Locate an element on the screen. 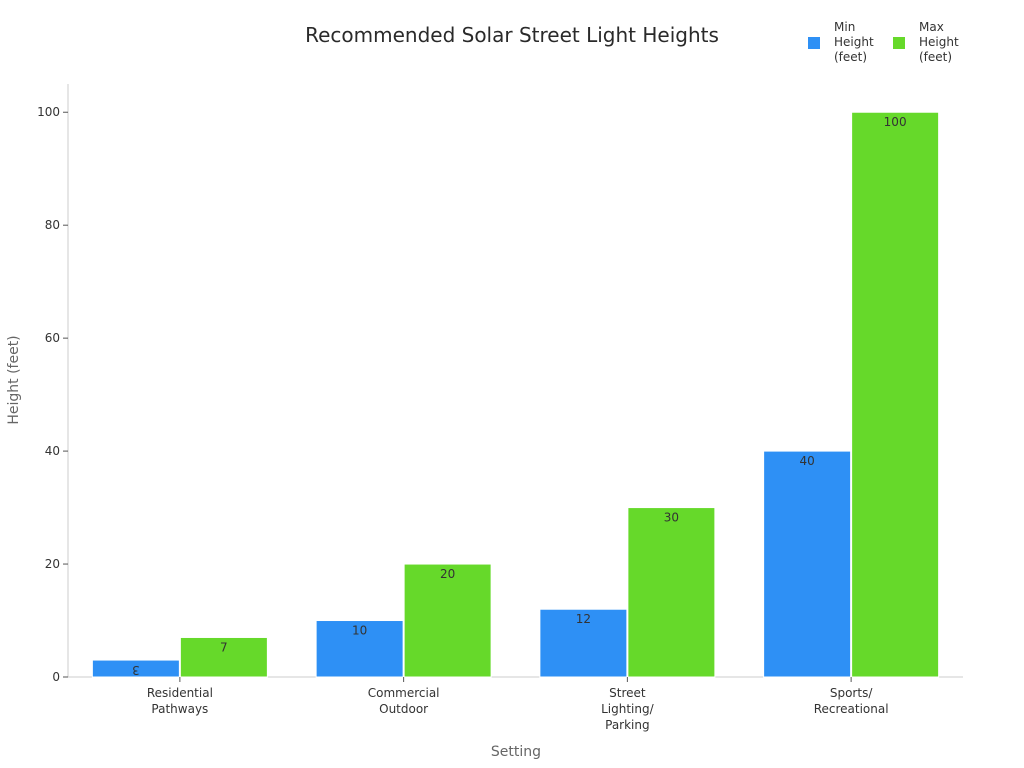  legend-label-line: Max is located at coordinates (931, 27).